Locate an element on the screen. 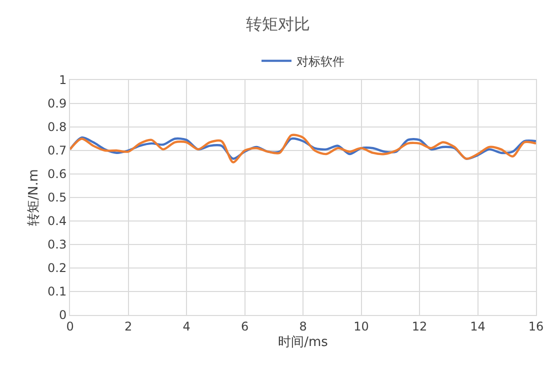 The width and height of the screenshot is (556, 365). x-tick-label: 8 is located at coordinates (303, 326).